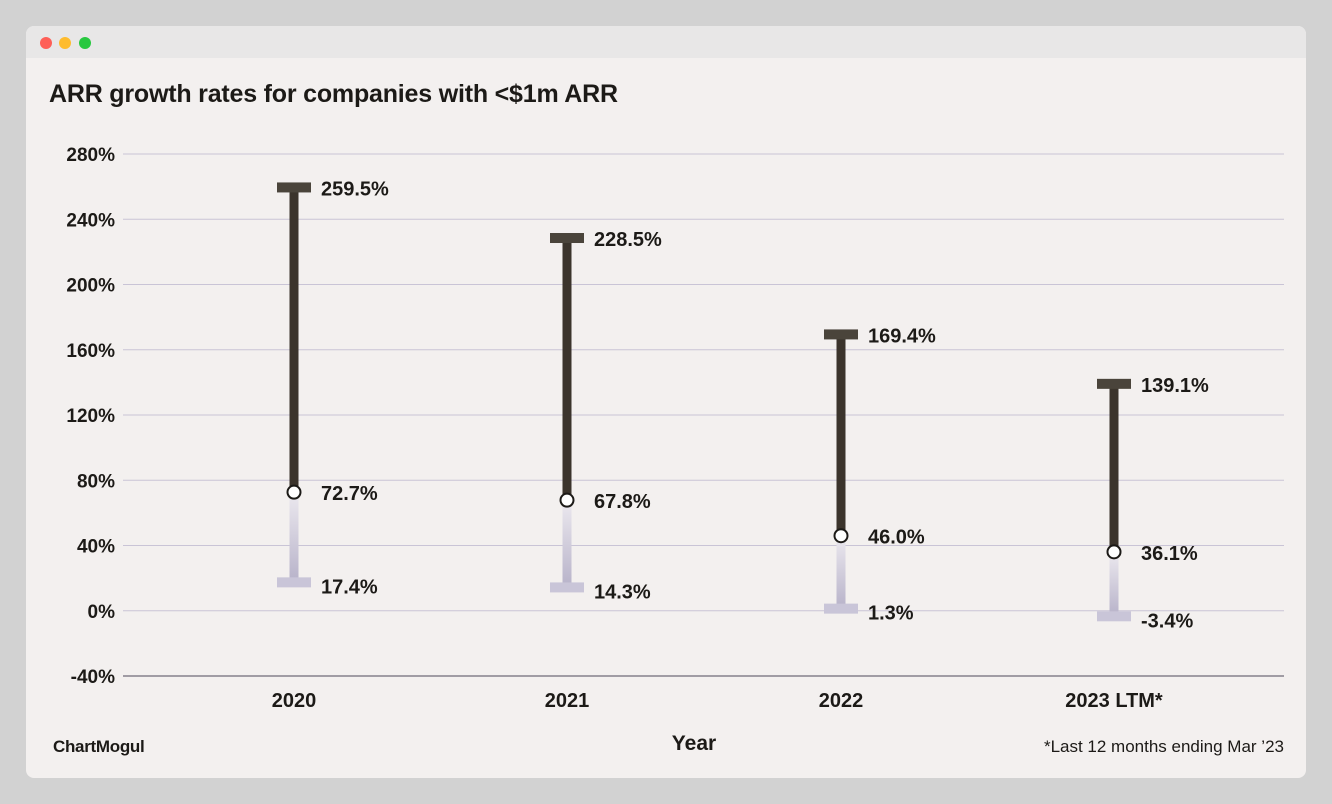  I want to click on median-value-label: 72.7%, so click(349, 494).